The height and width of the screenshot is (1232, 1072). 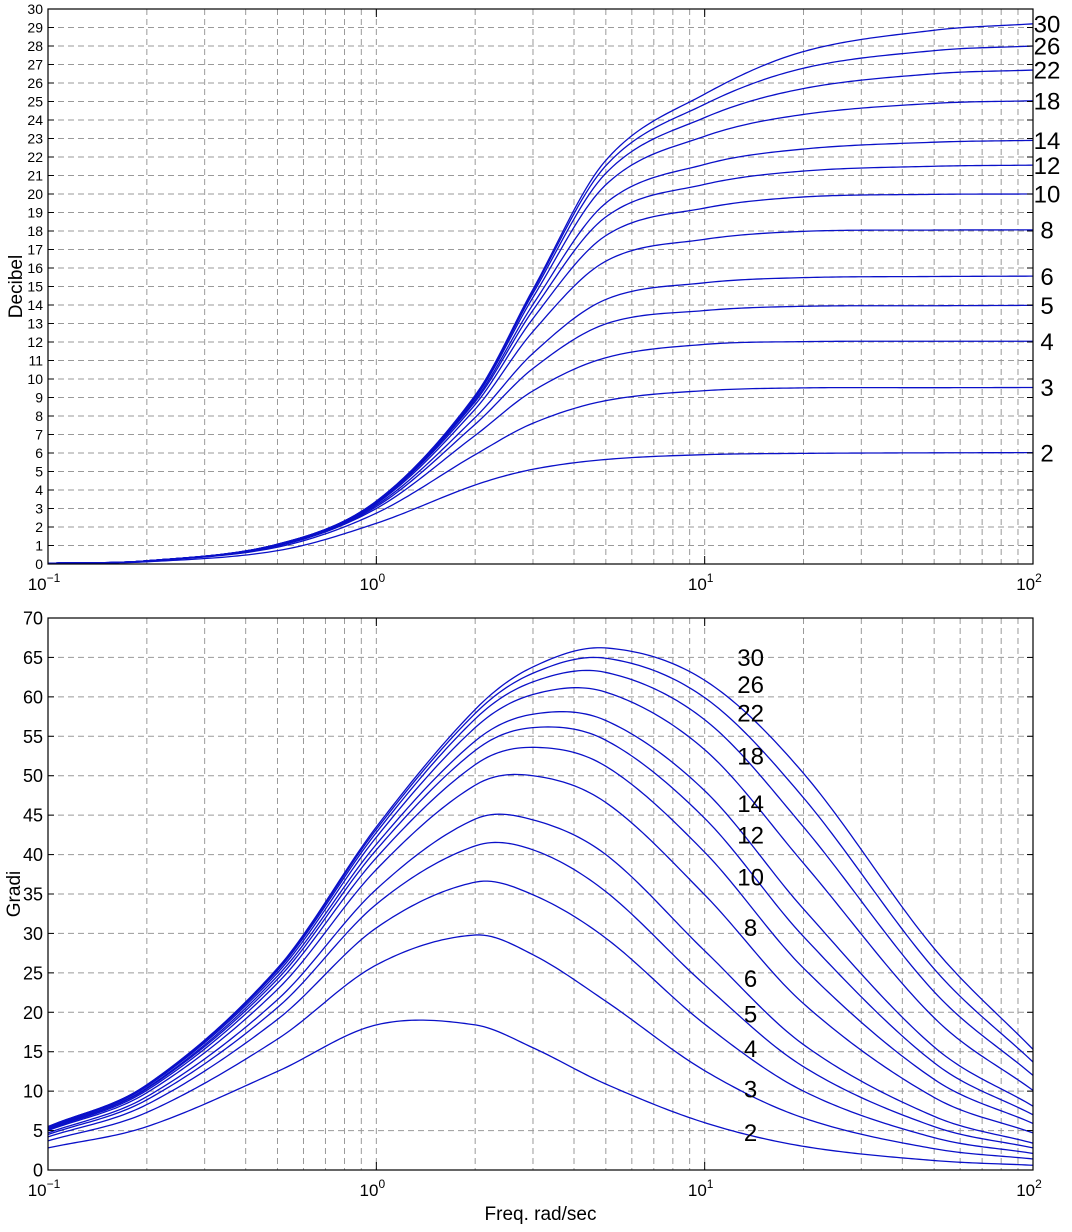 I want to click on y-tick-label: 1, so click(x=39, y=546).